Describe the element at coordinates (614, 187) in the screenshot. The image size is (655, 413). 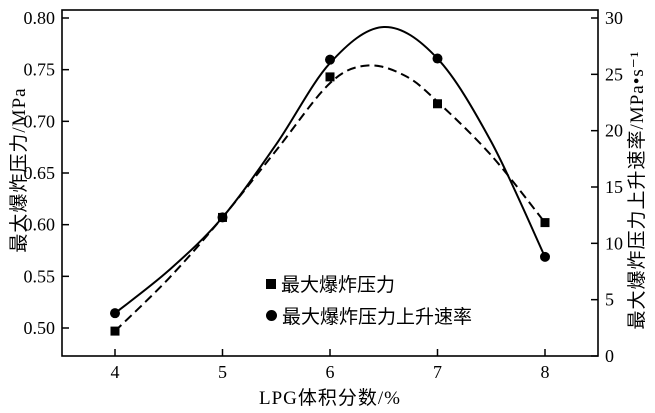
I see `right-tick-label: 15` at that location.